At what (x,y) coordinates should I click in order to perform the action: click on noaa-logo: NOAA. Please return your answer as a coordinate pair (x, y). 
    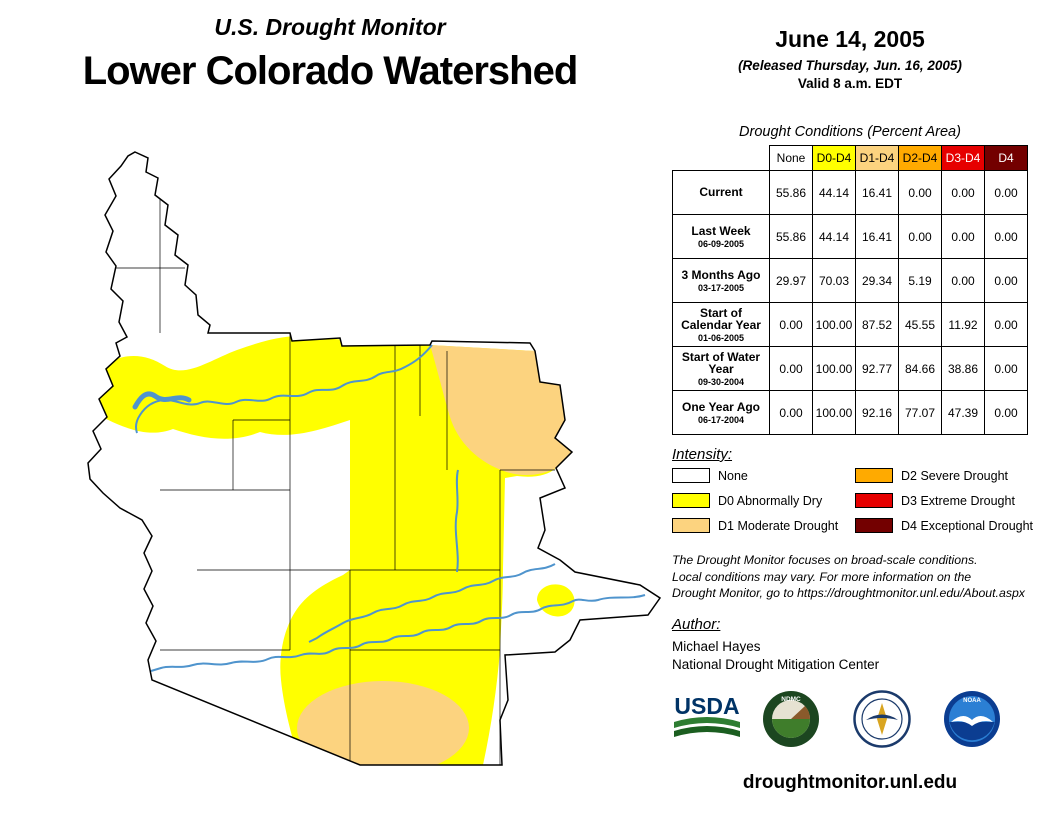
    Looking at the image, I should click on (972, 721).